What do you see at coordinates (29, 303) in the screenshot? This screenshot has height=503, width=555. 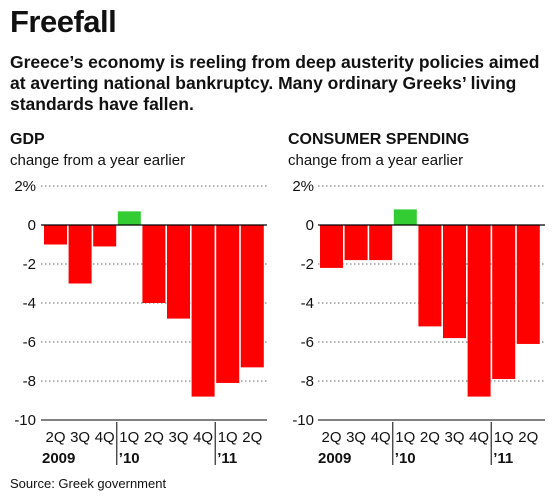 I see `gdp-ytick-label: -4` at bounding box center [29, 303].